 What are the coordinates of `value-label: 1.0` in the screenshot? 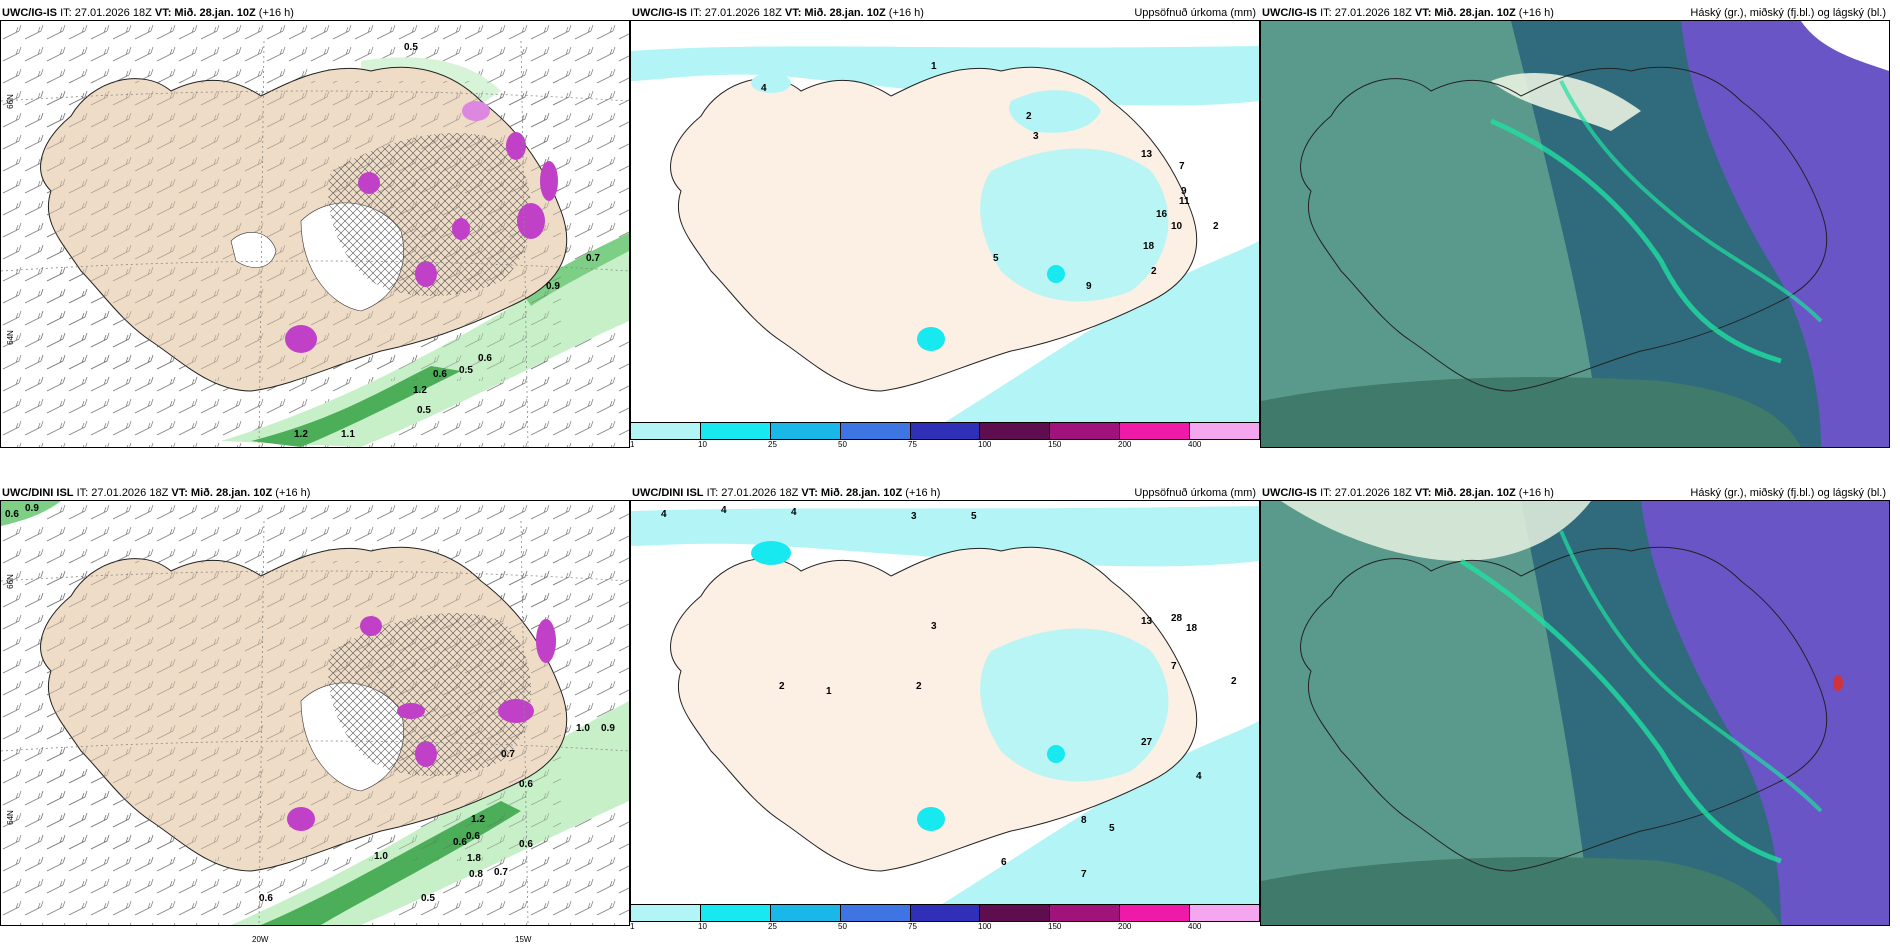 It's located at (381, 856).